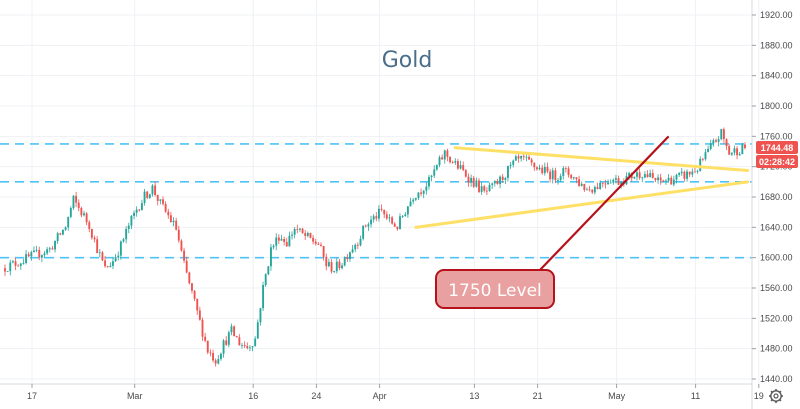 Image resolution: width=800 pixels, height=409 pixels. Describe the element at coordinates (776, 396) in the screenshot. I see `gear-icon` at that location.